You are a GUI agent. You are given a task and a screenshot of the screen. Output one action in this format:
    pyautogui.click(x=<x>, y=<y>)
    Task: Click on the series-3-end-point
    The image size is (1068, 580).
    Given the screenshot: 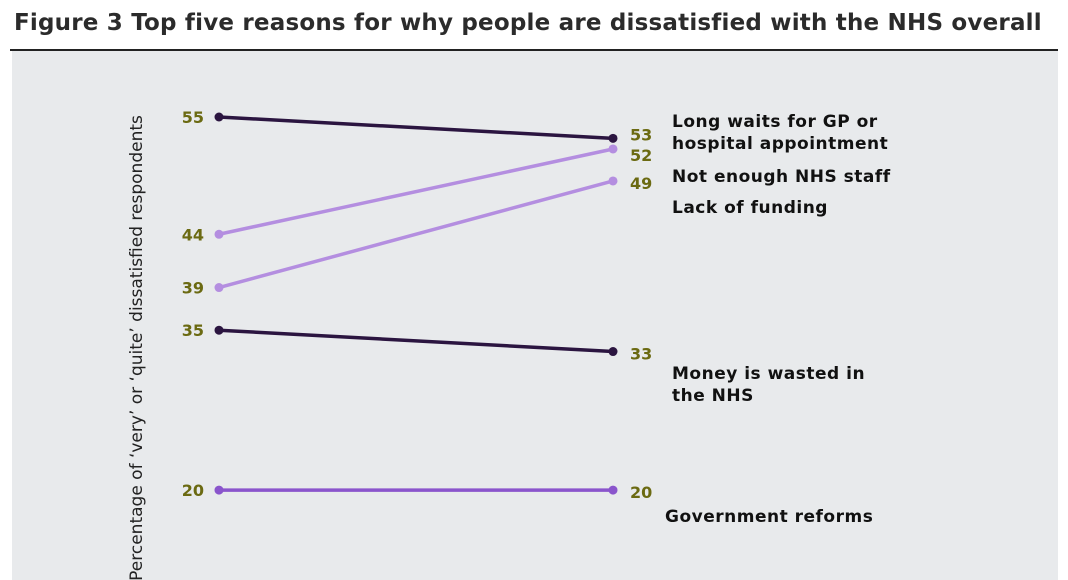 What is the action you would take?
    pyautogui.click(x=613, y=181)
    